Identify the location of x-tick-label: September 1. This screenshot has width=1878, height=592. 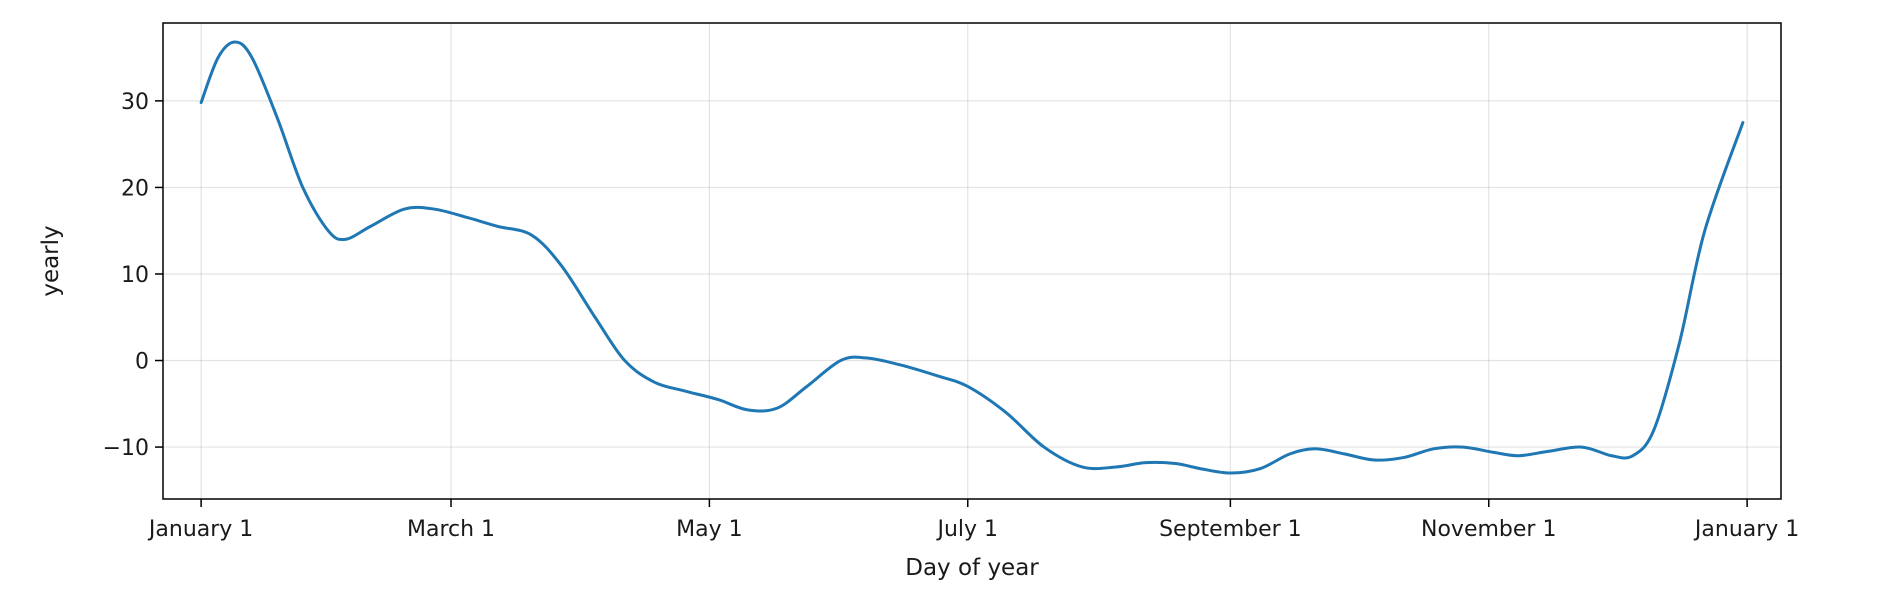
(1230, 529).